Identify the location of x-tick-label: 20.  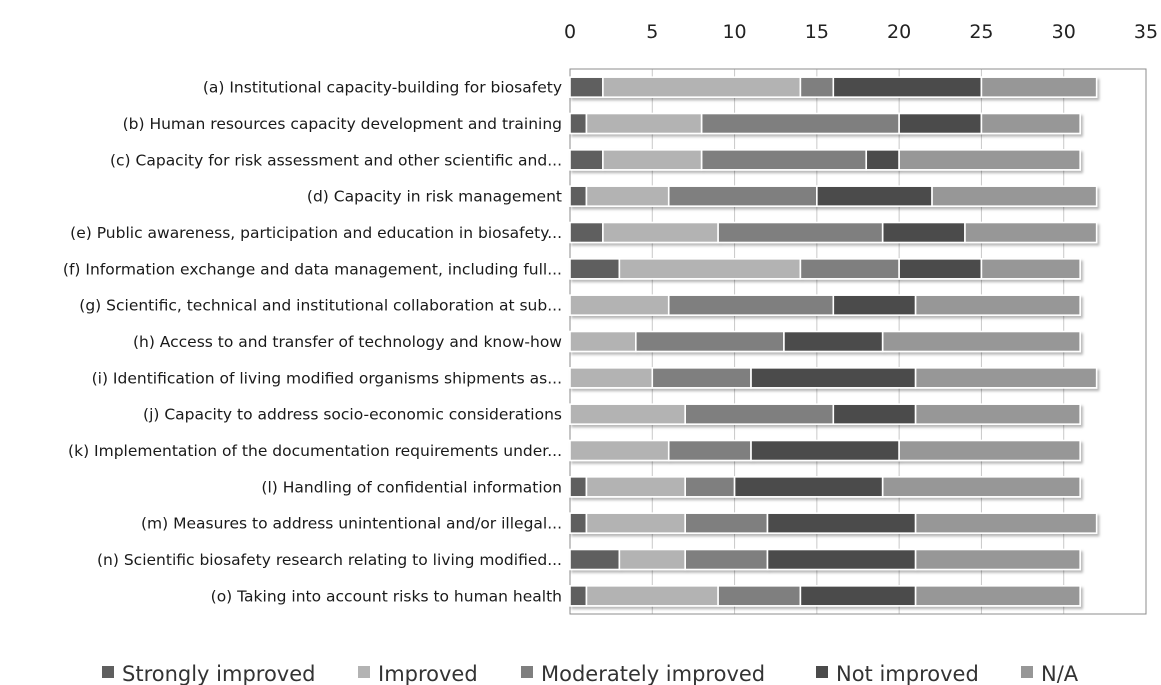
(899, 32).